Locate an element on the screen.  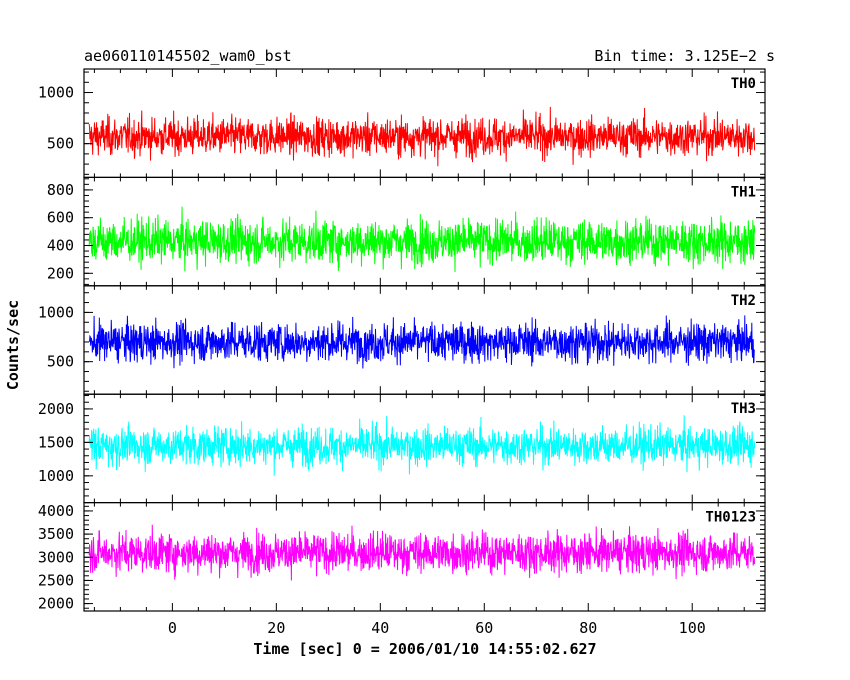
x-tick-label: 40 is located at coordinates (380, 628).